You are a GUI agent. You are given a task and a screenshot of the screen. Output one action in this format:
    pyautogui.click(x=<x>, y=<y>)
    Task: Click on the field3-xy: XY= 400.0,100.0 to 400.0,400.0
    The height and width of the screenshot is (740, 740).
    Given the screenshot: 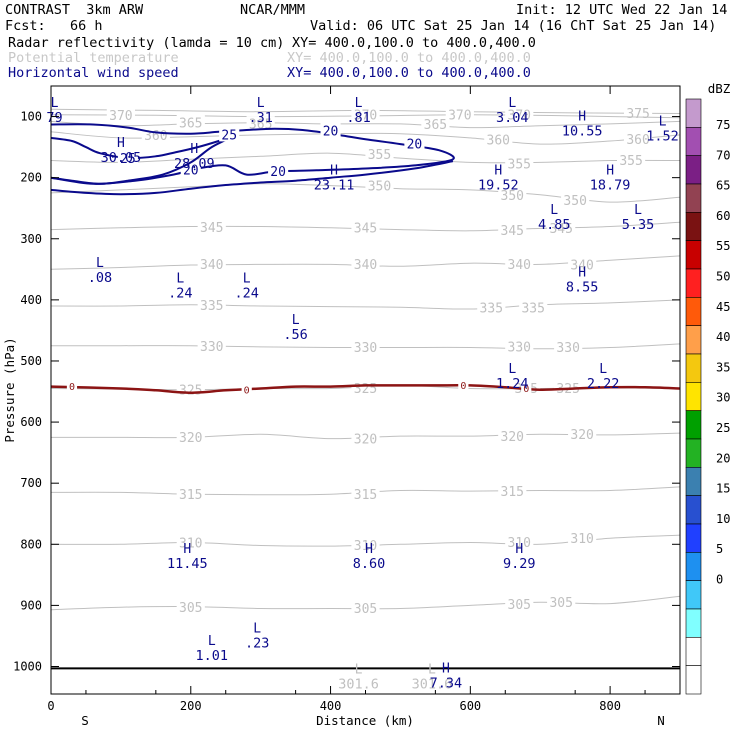 What is the action you would take?
    pyautogui.click(x=409, y=73)
    